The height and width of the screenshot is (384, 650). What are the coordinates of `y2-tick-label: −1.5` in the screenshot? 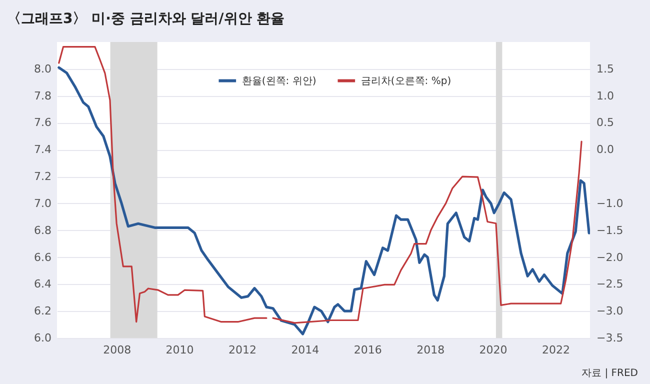 It's located at (610, 230).